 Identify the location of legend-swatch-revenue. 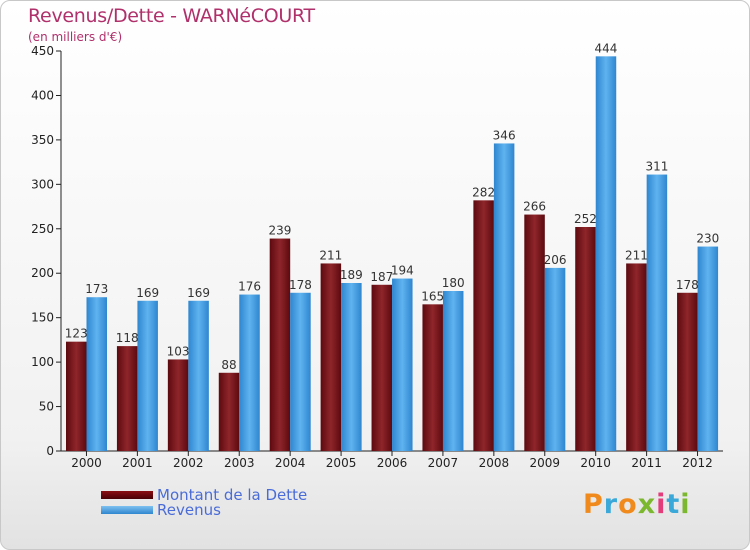
(127, 509).